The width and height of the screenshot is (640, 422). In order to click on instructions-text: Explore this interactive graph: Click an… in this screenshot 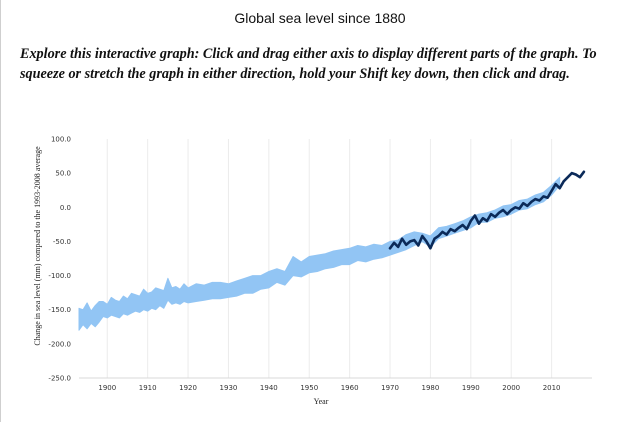, I will do `click(308, 64)`.